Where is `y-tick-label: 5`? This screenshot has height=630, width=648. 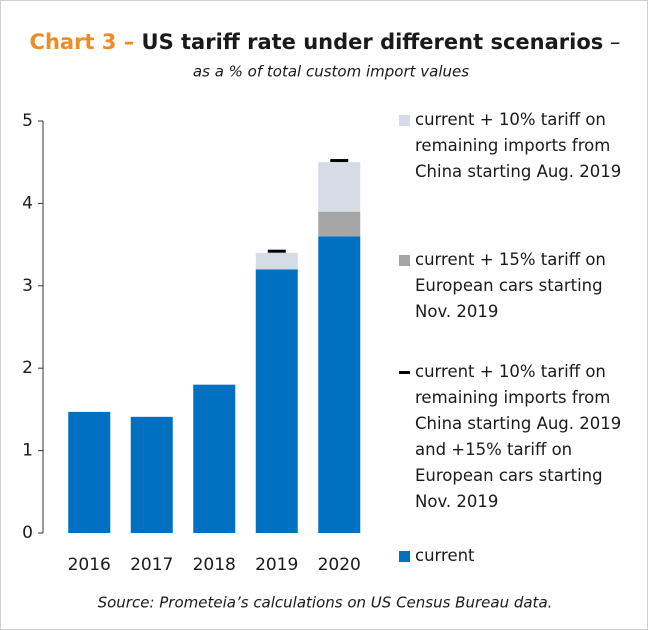
y-tick-label: 5 is located at coordinates (27, 121).